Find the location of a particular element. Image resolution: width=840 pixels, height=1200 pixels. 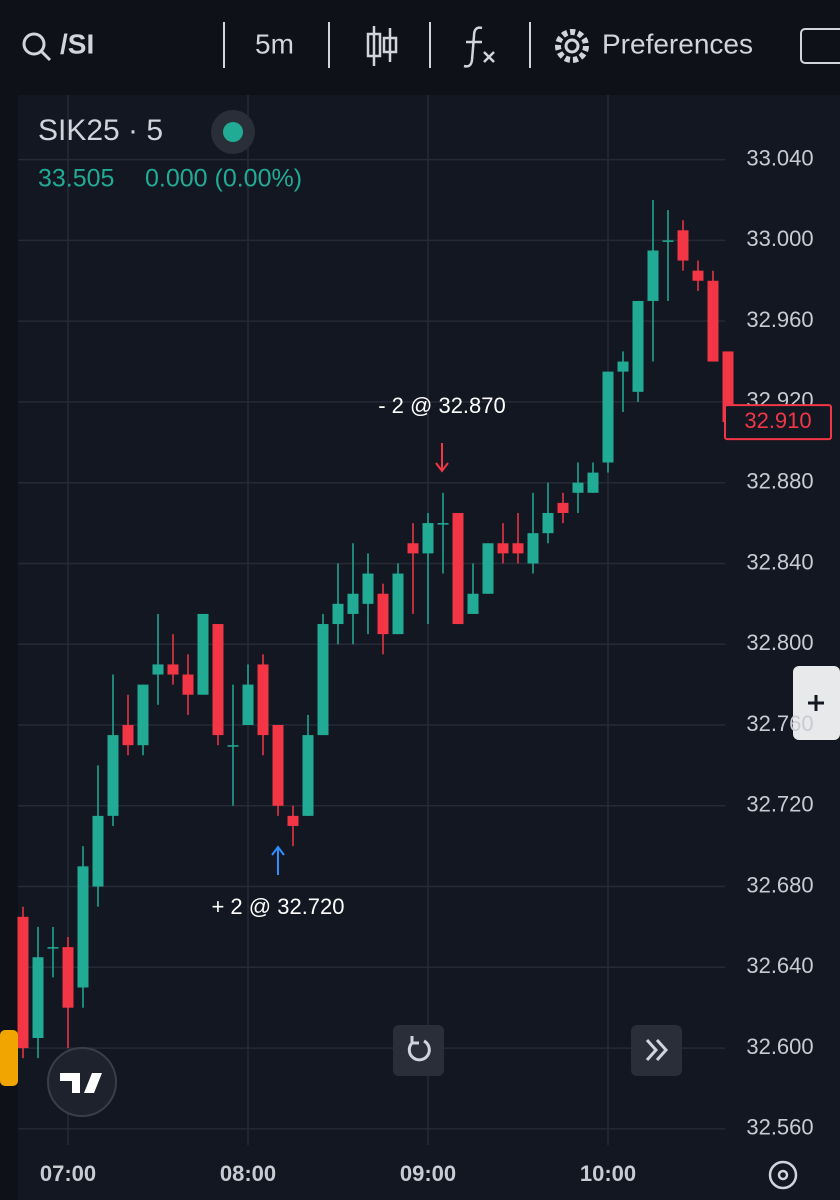

sell-arrow is located at coordinates (442, 458).